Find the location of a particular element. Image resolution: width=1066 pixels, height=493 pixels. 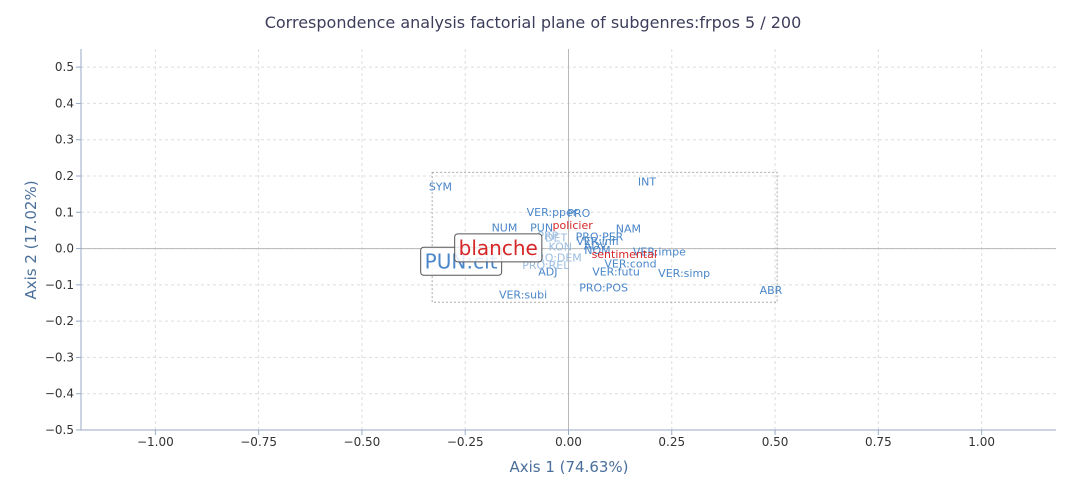

pos-label-ver-cond: VER:cond is located at coordinates (630, 264).